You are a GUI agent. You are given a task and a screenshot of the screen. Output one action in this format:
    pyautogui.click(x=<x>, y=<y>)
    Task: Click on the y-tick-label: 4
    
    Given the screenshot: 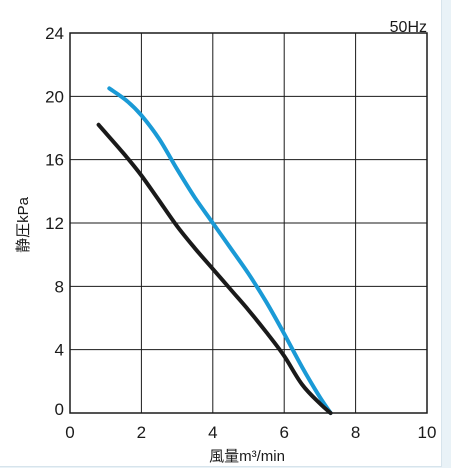 What is the action you would take?
    pyautogui.click(x=59, y=350)
    